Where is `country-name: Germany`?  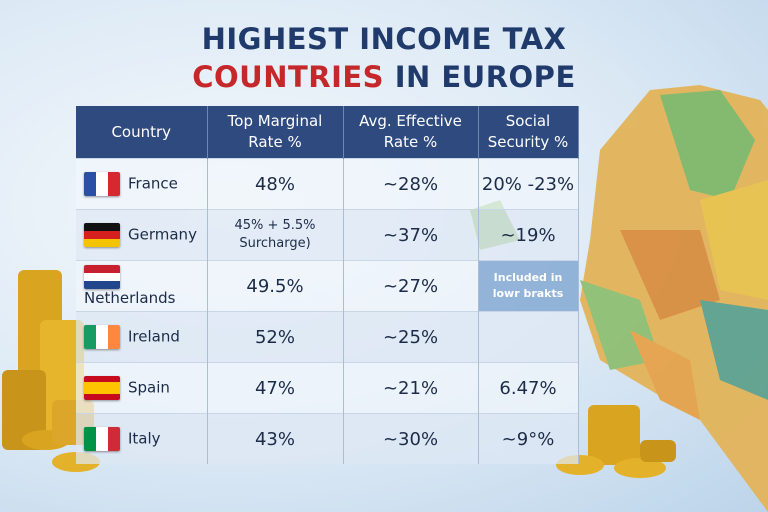
country-name: Germany is located at coordinates (162, 234).